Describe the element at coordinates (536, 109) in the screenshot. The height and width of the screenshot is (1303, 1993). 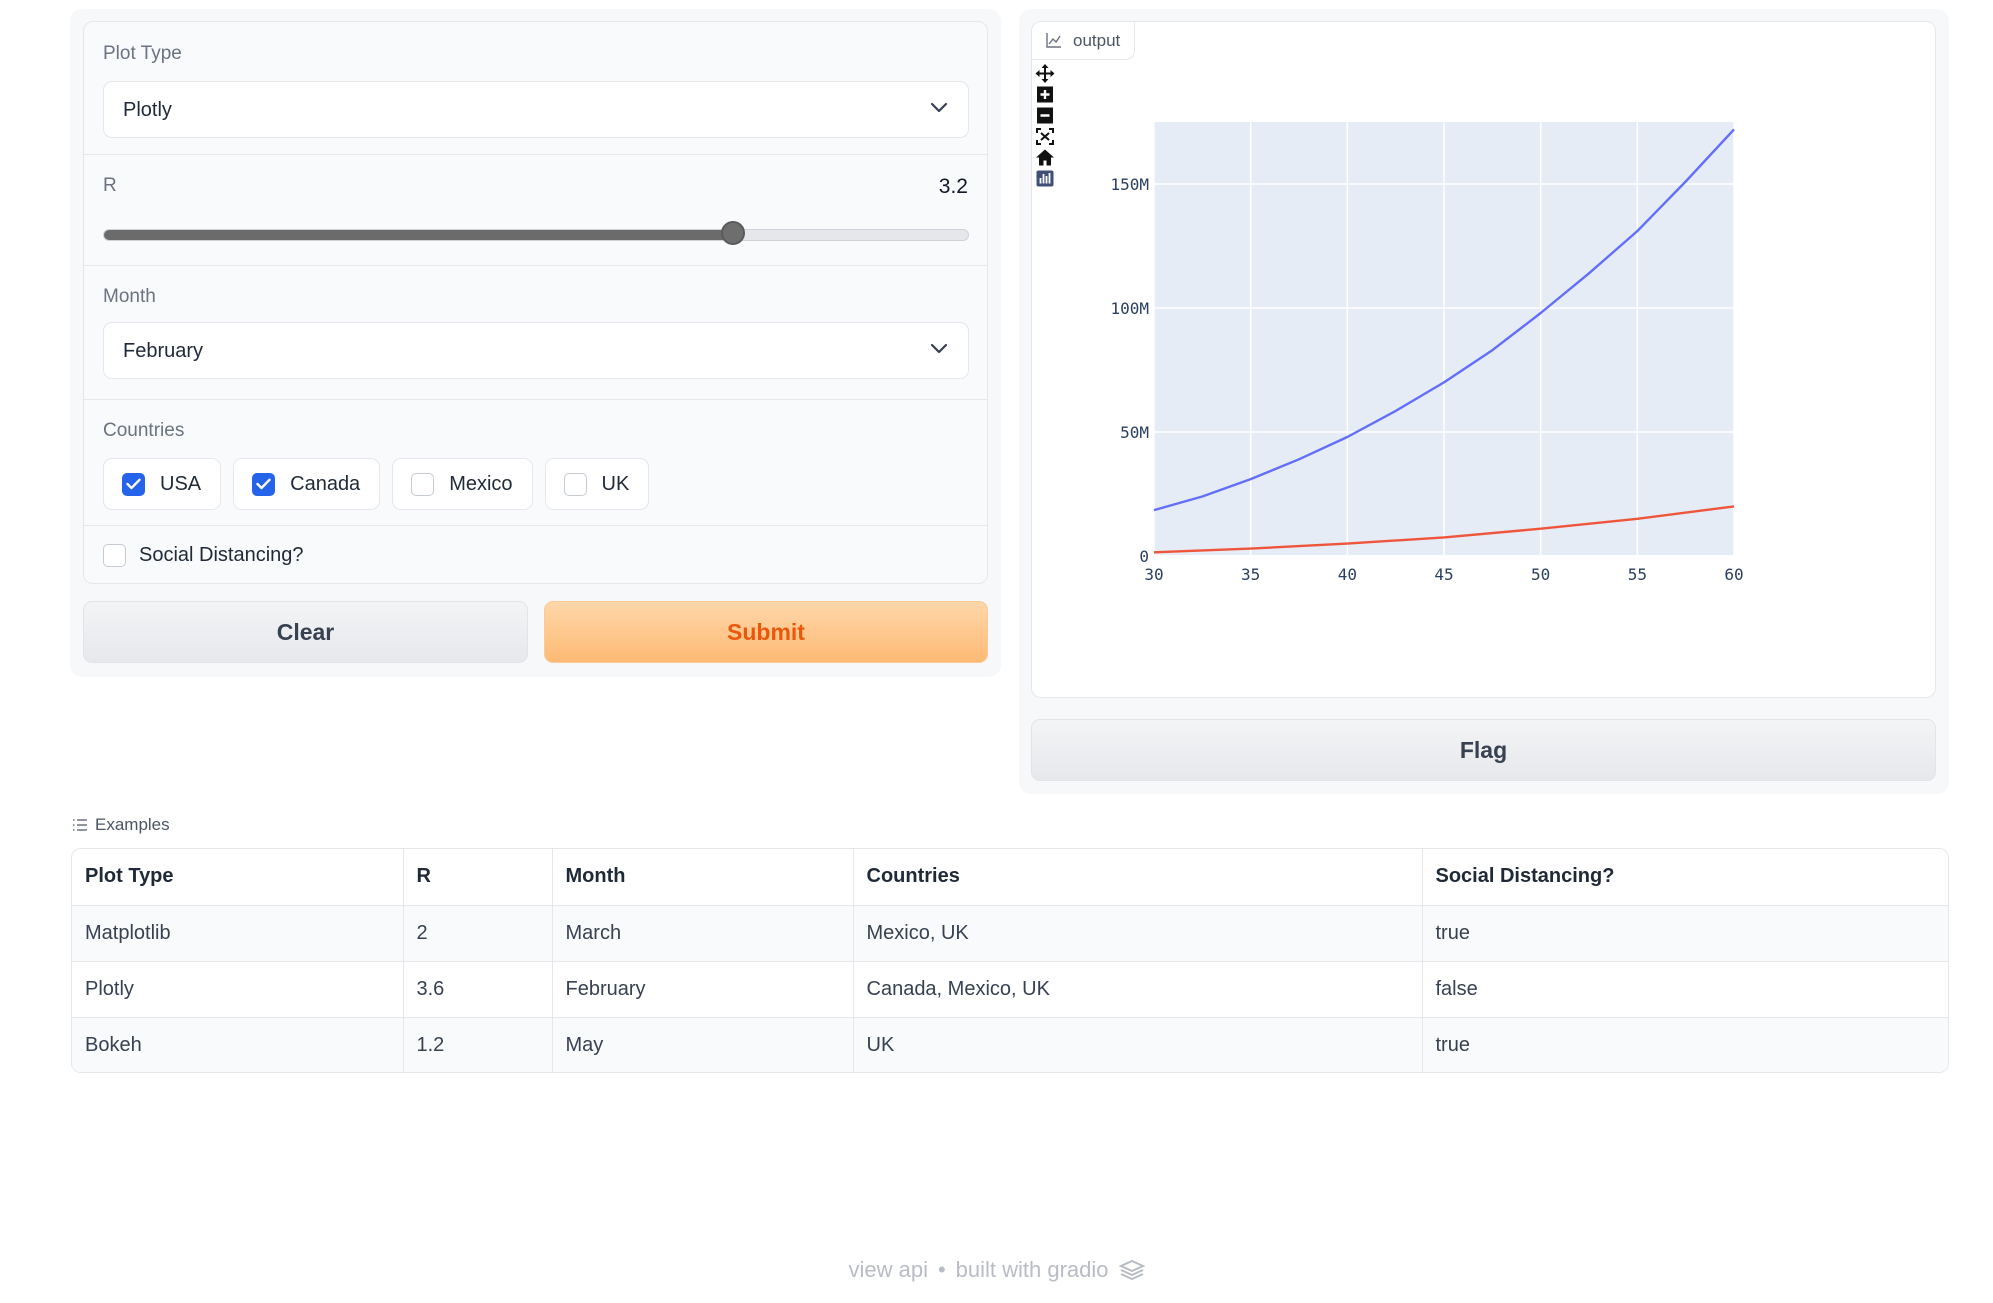
I see `plot-type-dropdown: Plotly` at that location.